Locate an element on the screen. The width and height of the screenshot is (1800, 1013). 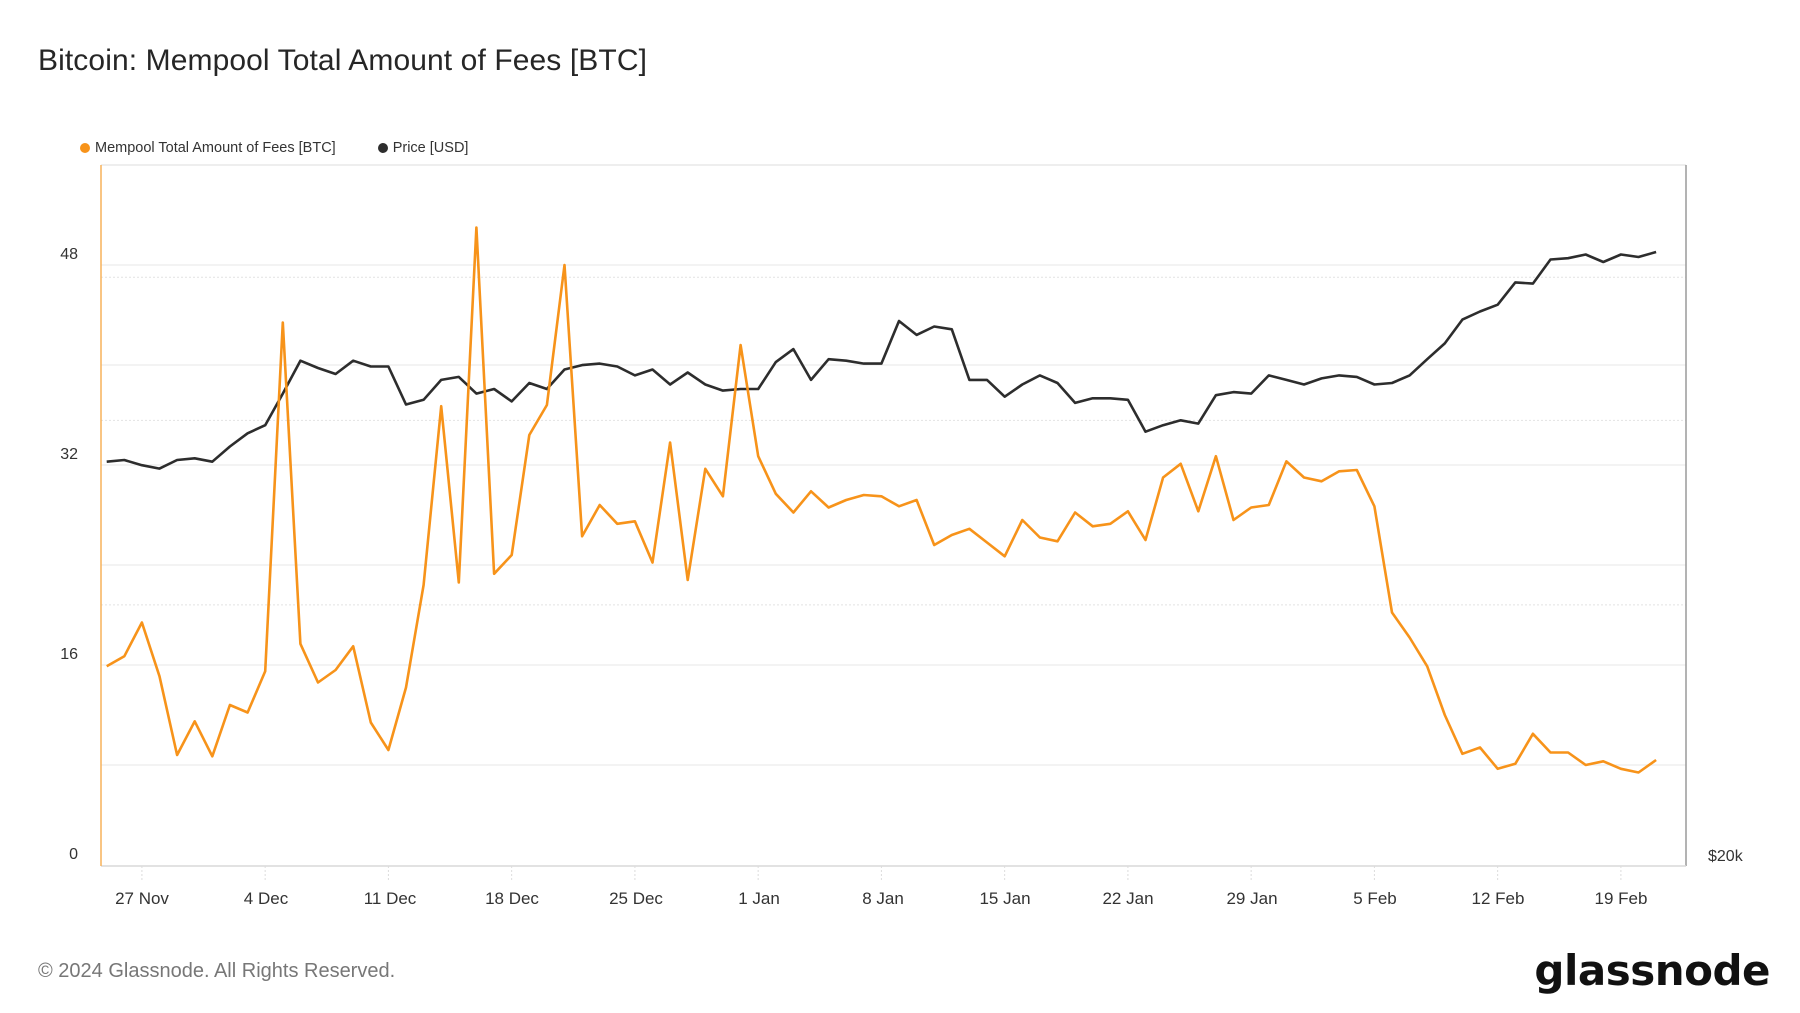
y-tick-label: 16 is located at coordinates (69, 654).